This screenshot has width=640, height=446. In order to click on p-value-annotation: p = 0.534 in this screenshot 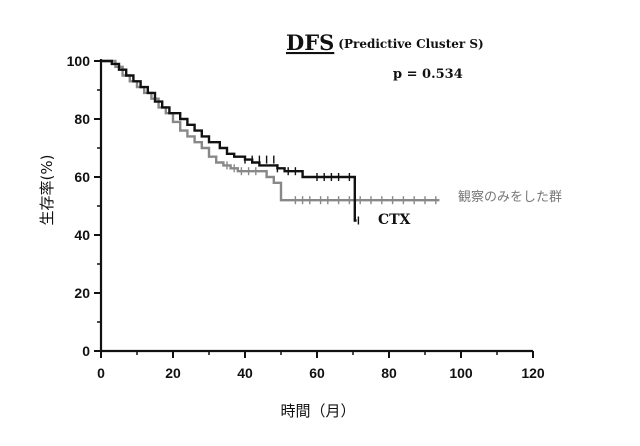, I will do `click(428, 74)`.